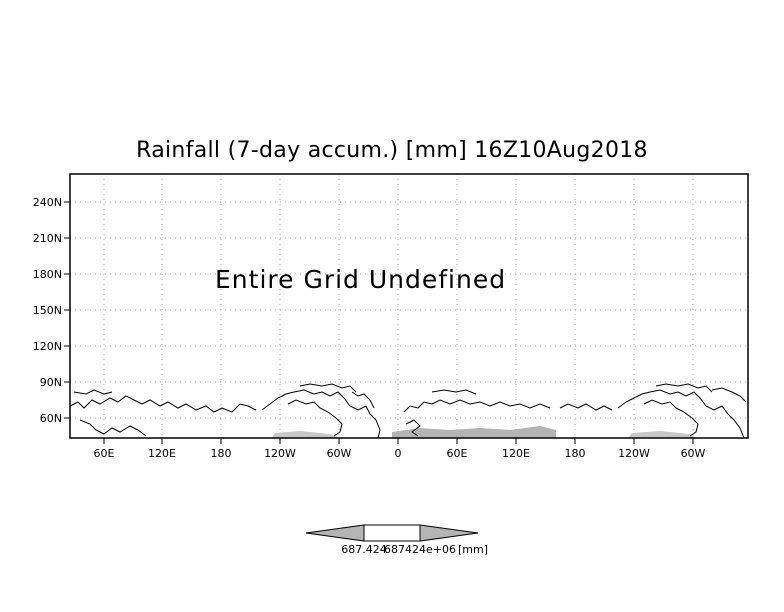  What do you see at coordinates (280, 453) in the screenshot?
I see `x-label-120w-a: 120W` at bounding box center [280, 453].